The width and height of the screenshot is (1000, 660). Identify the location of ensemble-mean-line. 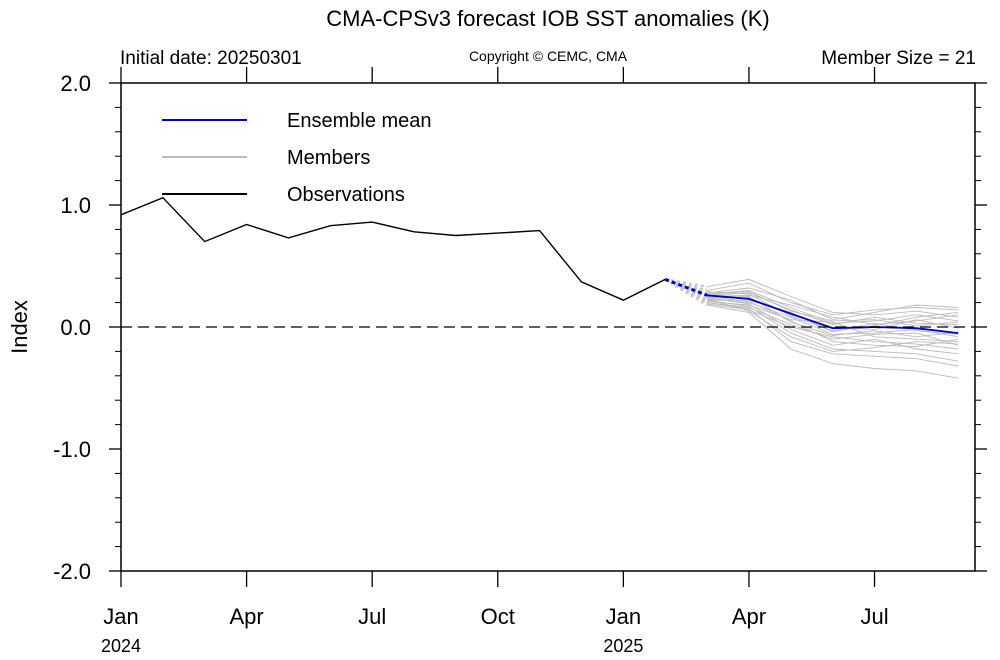
(833, 314).